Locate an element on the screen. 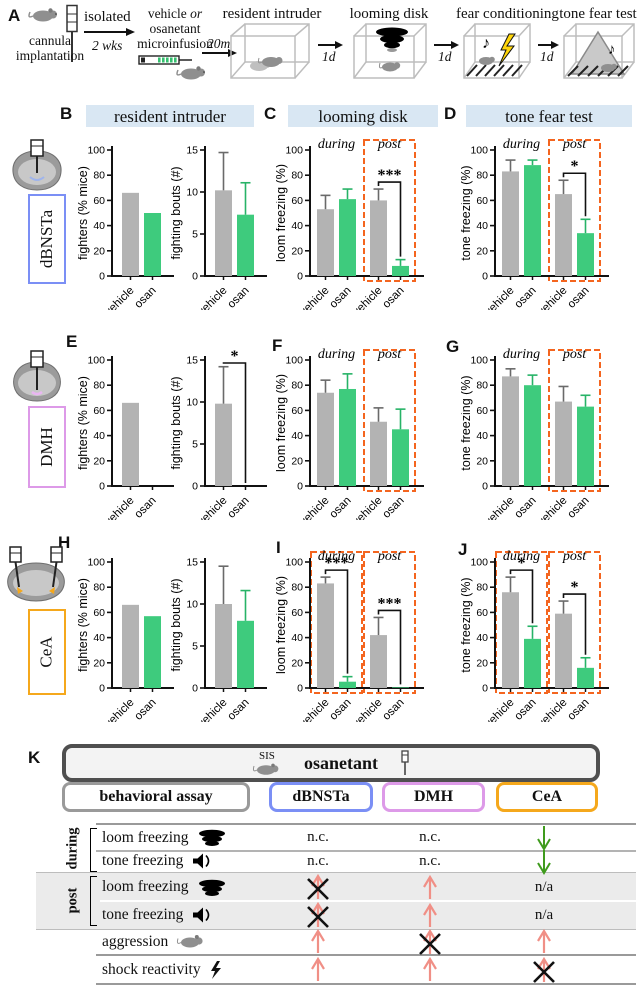 This screenshot has width=640, height=1001. region-label-dmh: DMH is located at coordinates (47, 447).